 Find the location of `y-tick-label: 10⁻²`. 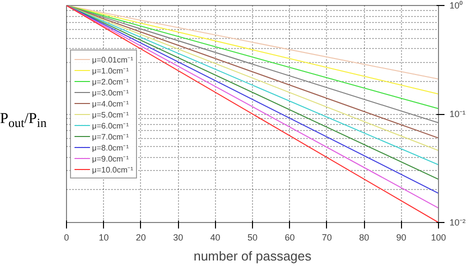

y-tick-label: 10⁻² is located at coordinates (458, 223).